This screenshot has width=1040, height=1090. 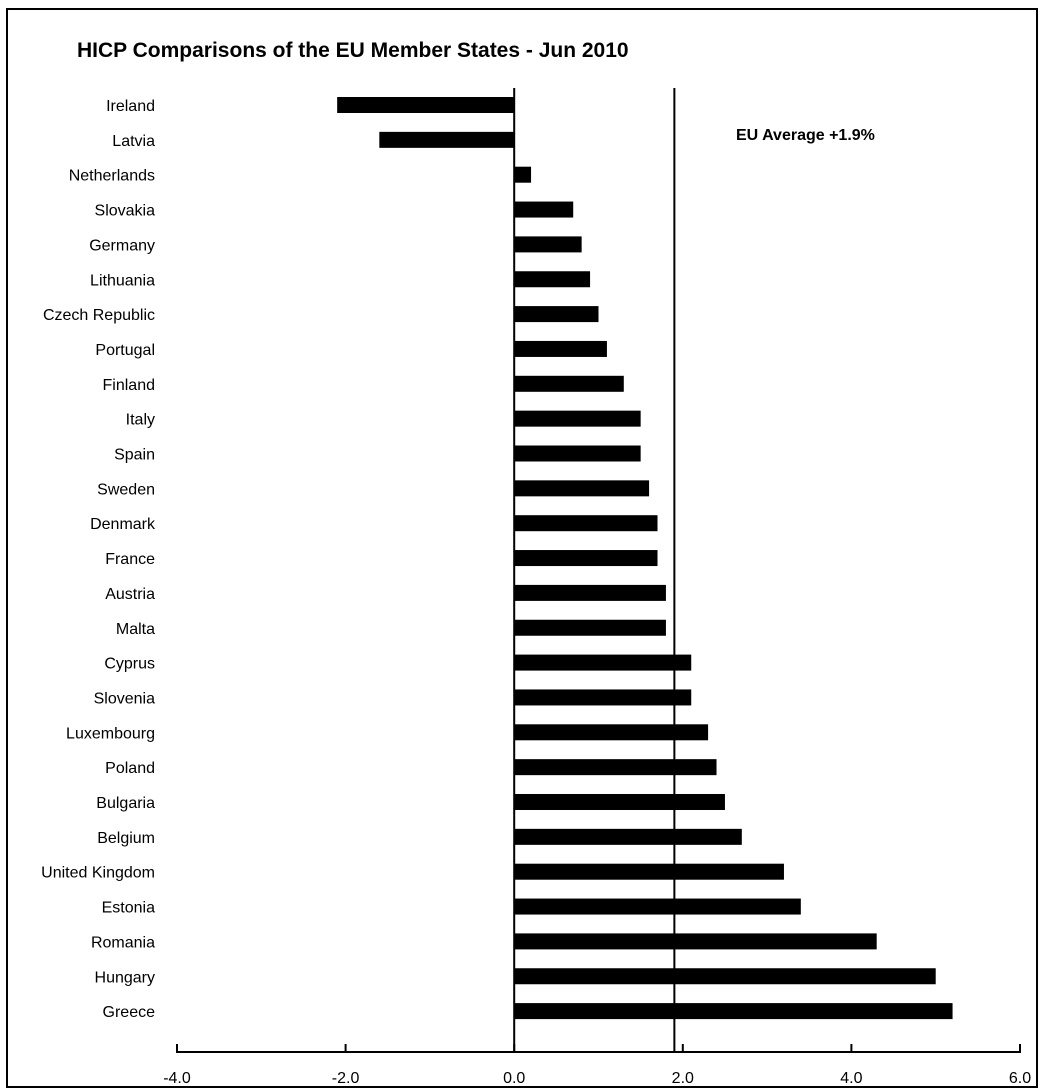 What do you see at coordinates (135, 629) in the screenshot?
I see `category-label: Malta` at bounding box center [135, 629].